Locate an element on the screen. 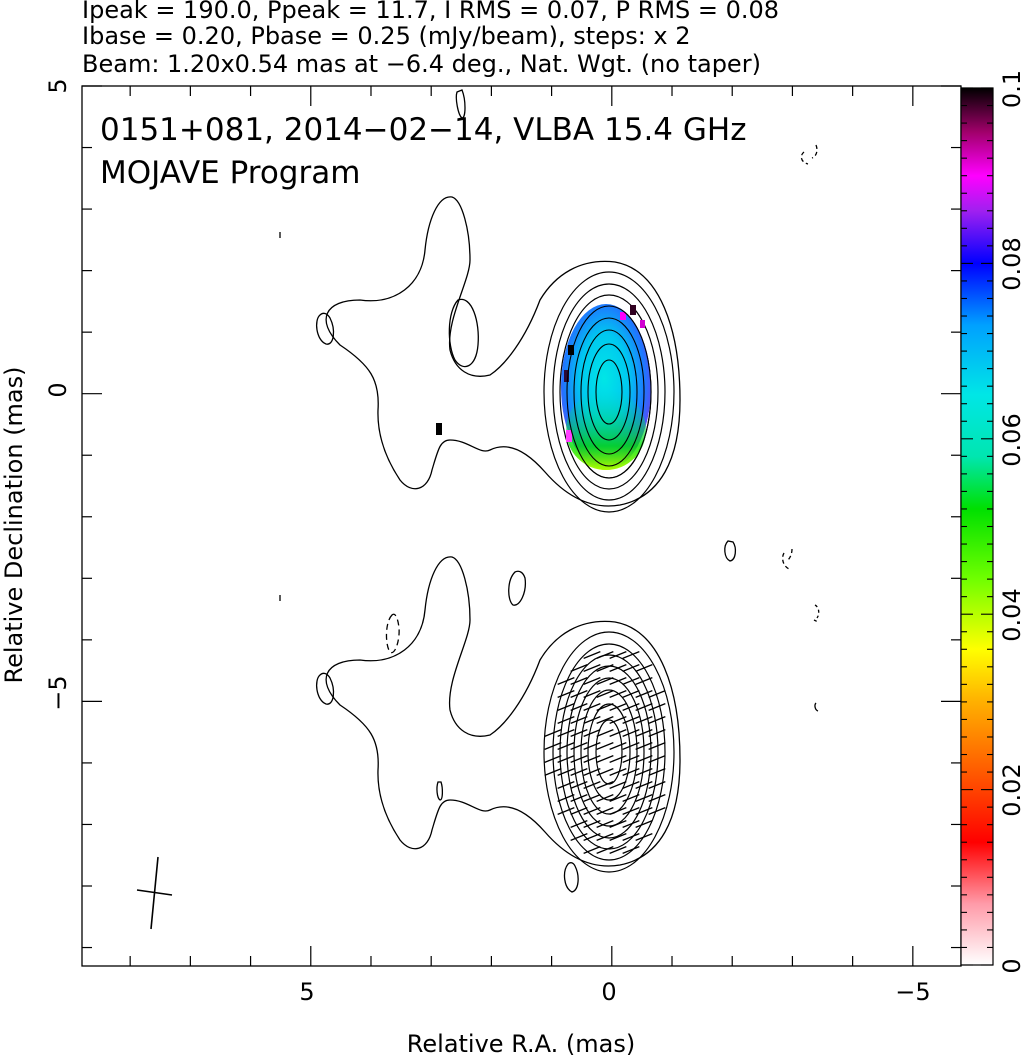 The height and width of the screenshot is (1060, 1021). colorbar-tick-label: 0.06 is located at coordinates (1009, 439).